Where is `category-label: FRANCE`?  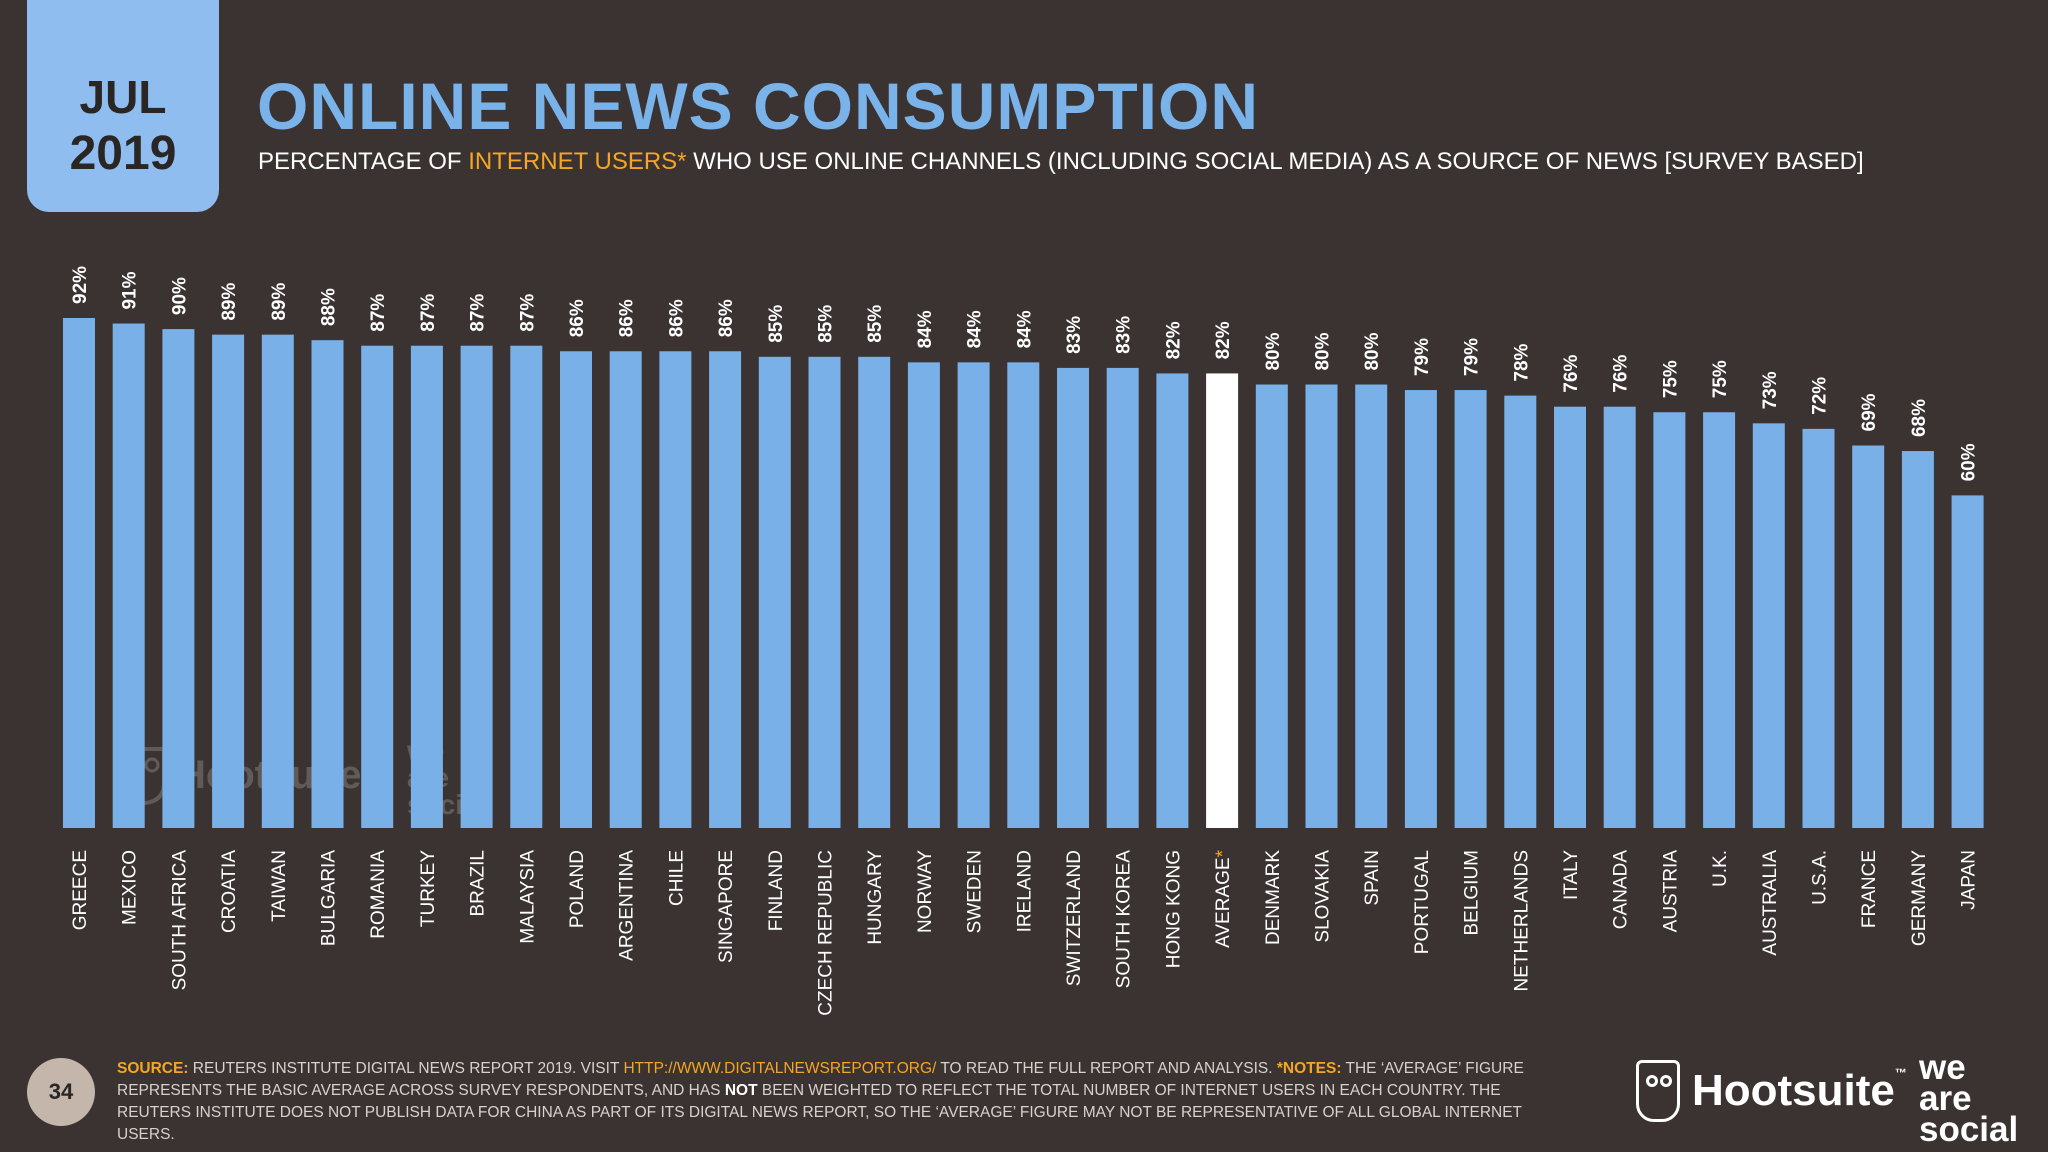
category-label: FRANCE is located at coordinates (1869, 889).